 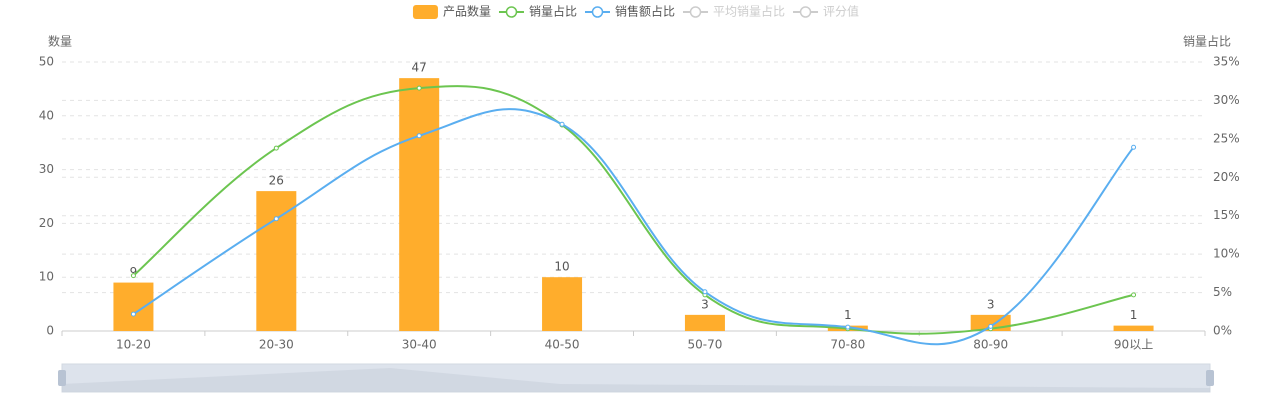 I want to click on legend-item: 平均销量占比, so click(x=734, y=11).